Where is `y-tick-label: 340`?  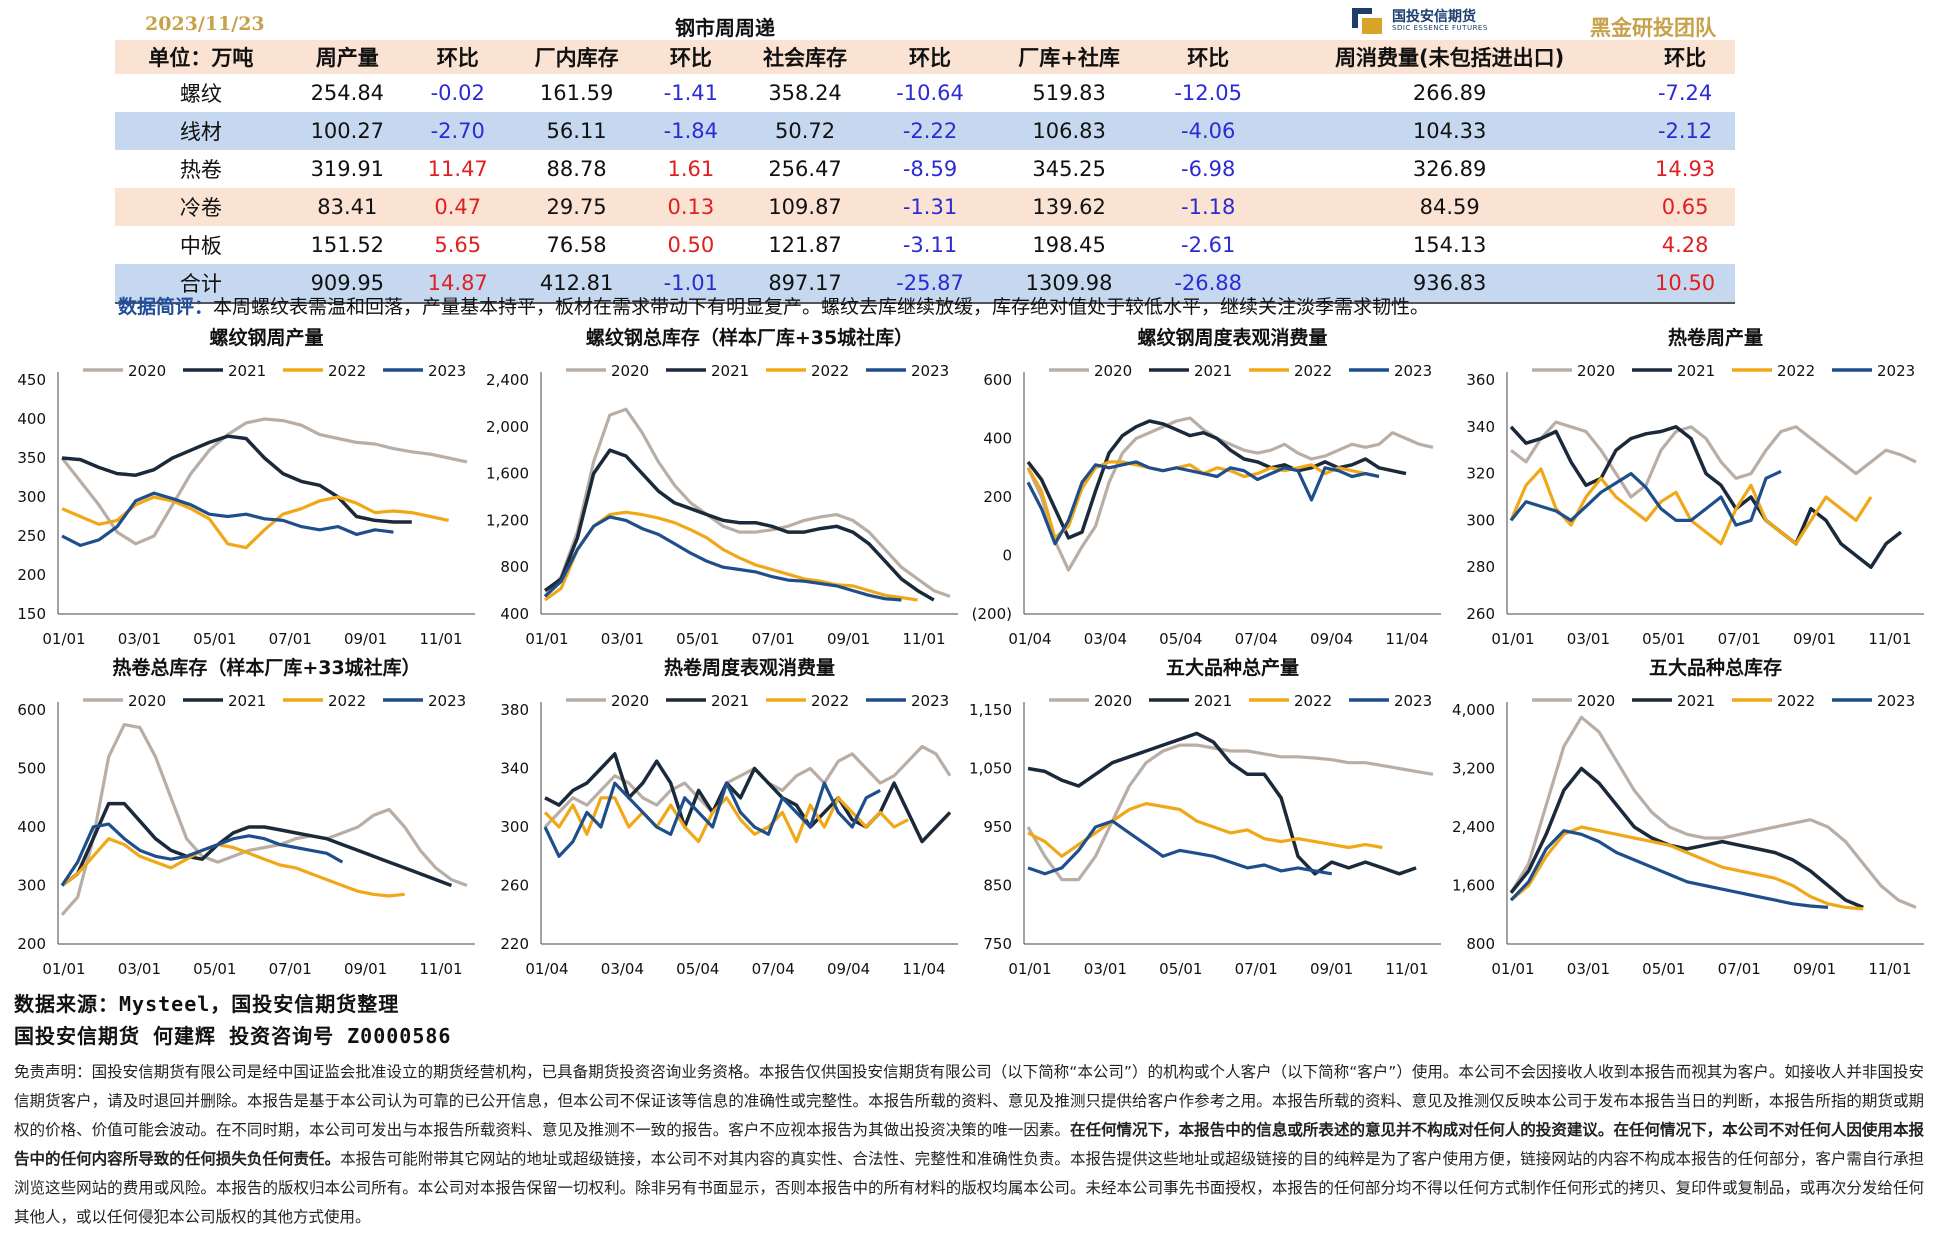
y-tick-label: 340 is located at coordinates (514, 769).